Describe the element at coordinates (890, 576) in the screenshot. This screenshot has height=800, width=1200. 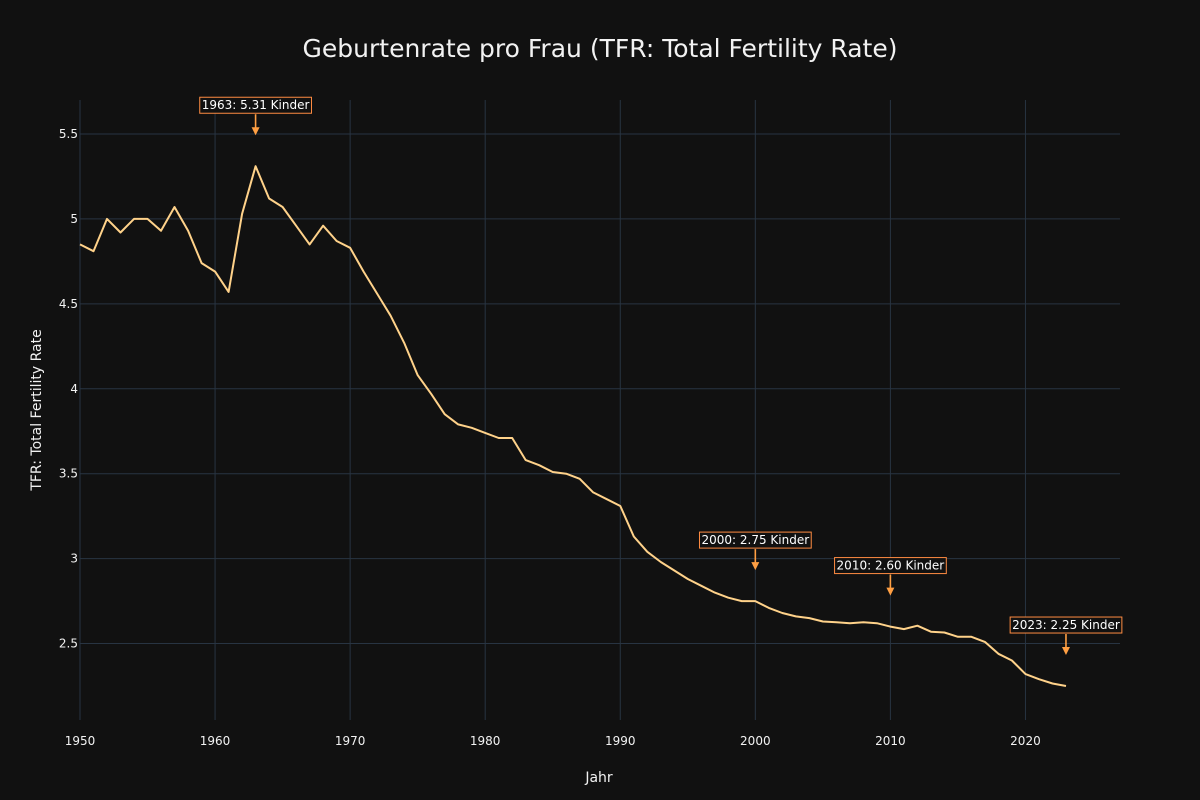
I see `annotation: 2010: 2.60 Kinder` at that location.